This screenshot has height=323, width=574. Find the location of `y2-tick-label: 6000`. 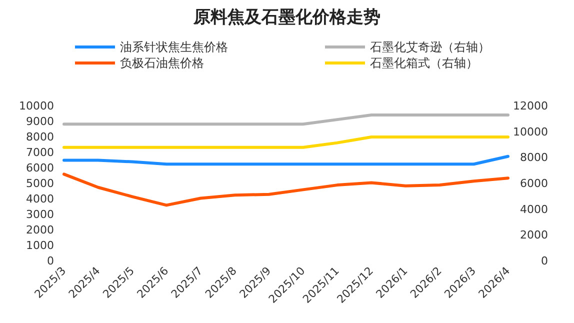

y2-tick-label: 6000 is located at coordinates (534, 183).